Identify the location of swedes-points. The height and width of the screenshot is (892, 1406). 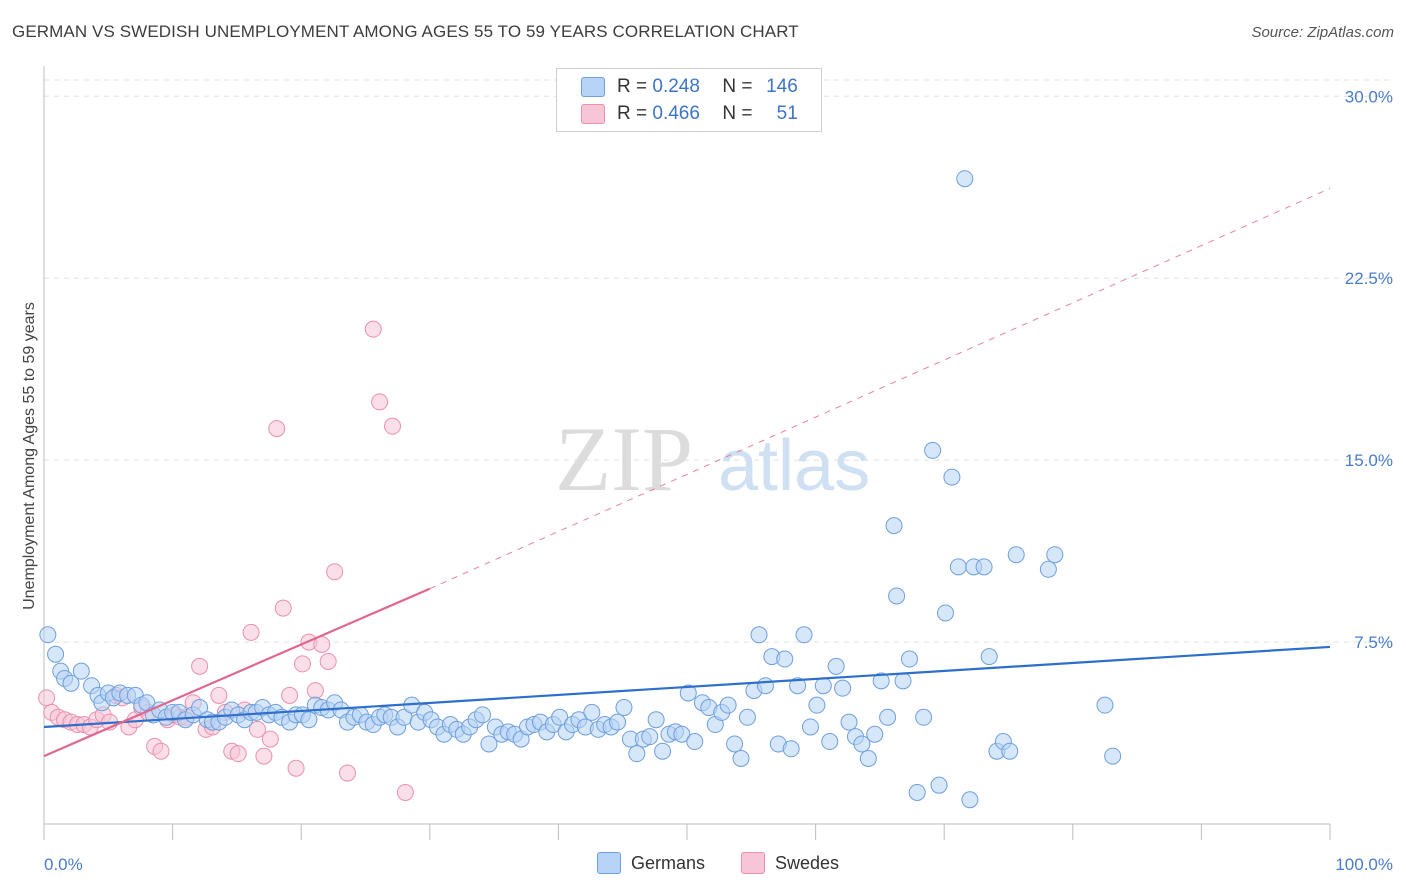
(226, 560).